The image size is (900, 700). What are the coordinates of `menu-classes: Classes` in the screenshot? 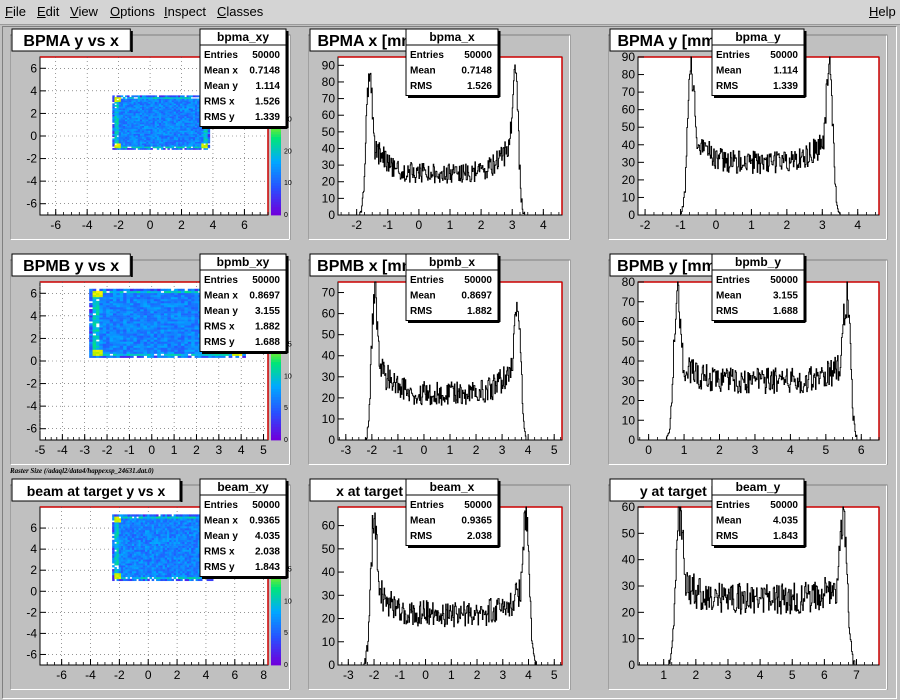 It's located at (240, 11).